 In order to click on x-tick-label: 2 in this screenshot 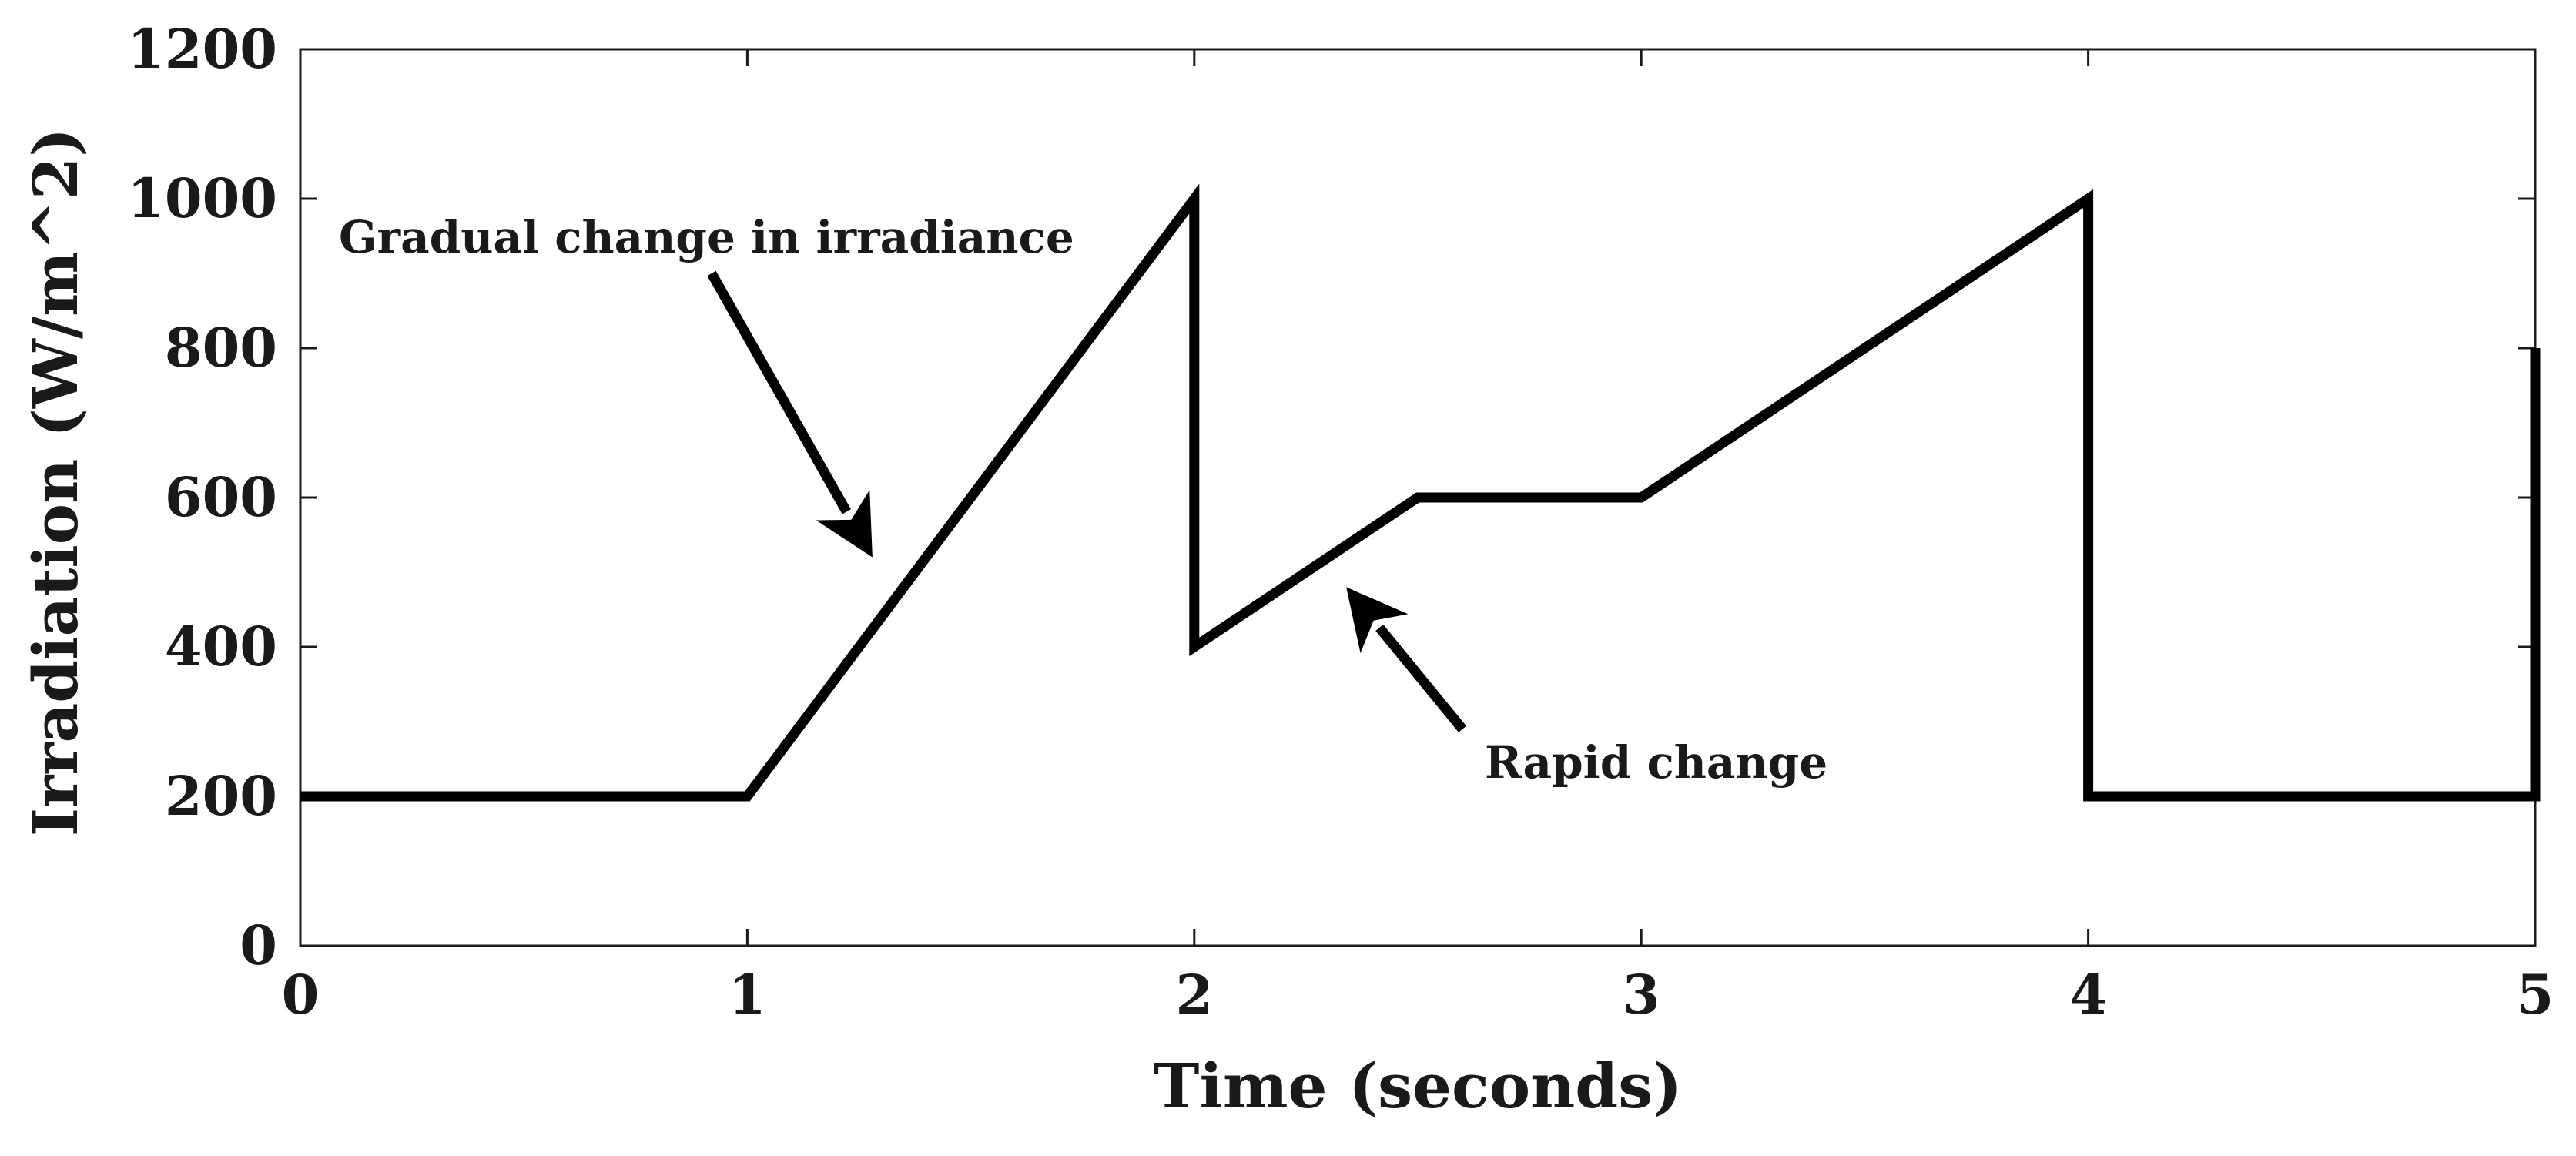, I will do `click(1194, 995)`.